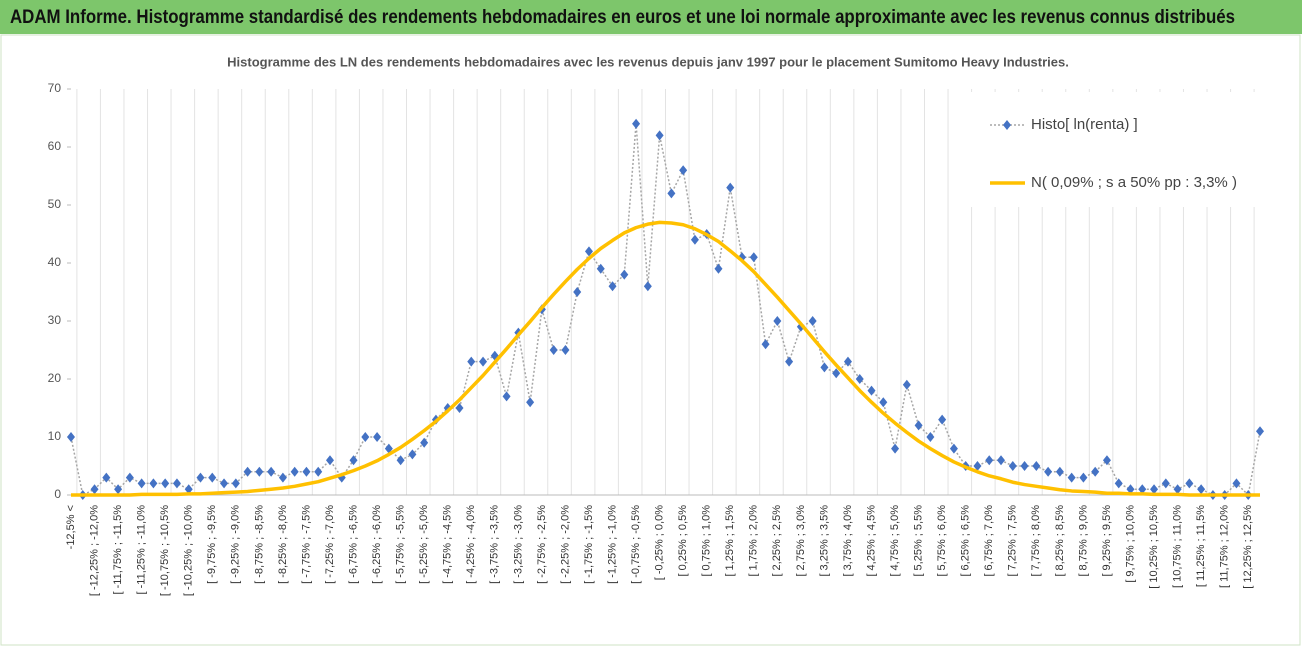 Image resolution: width=1302 pixels, height=647 pixels. Describe the element at coordinates (1130, 544) in the screenshot. I see `x-tick-label: [ 9,75% ; 10,0%` at that location.